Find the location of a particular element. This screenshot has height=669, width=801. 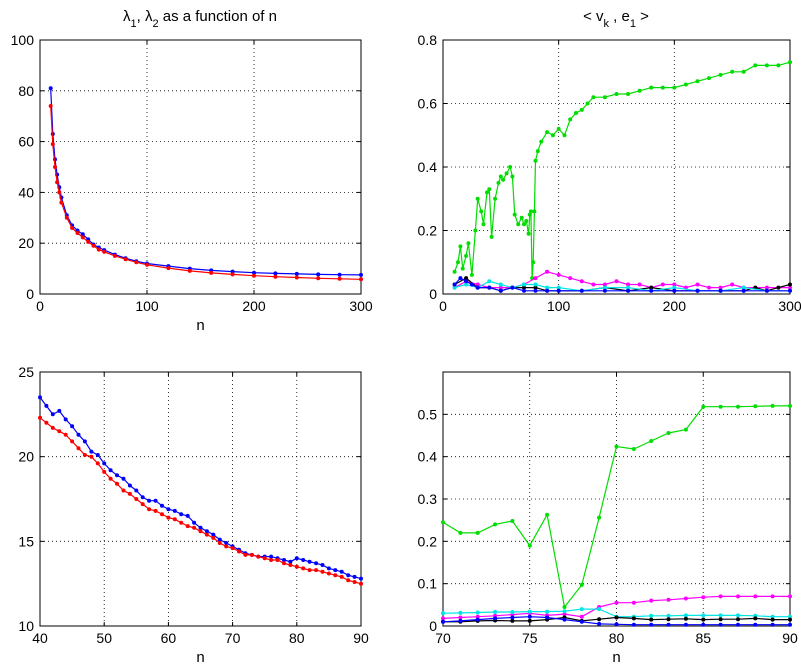

x-tick-label: 300 is located at coordinates (789, 306).